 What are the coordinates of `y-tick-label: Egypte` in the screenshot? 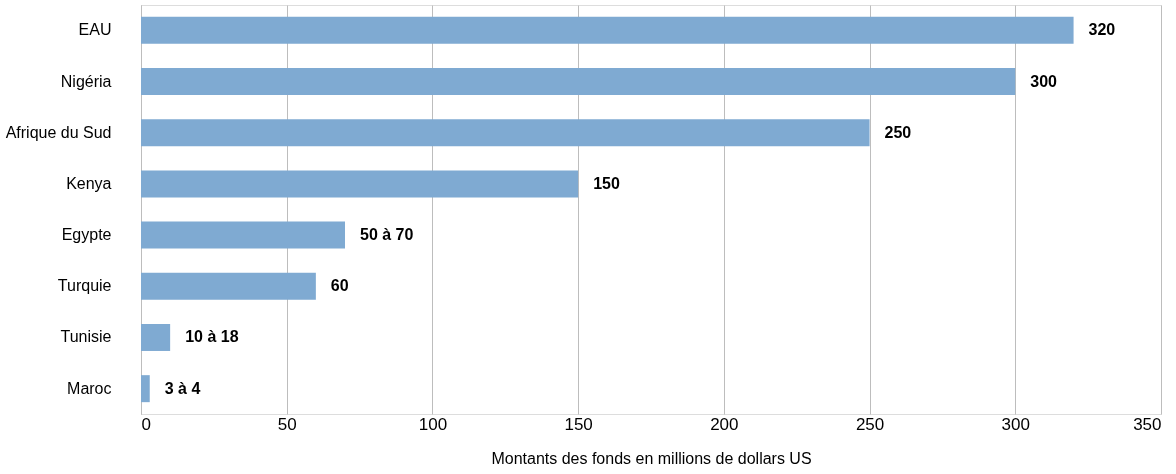 It's located at (86, 235).